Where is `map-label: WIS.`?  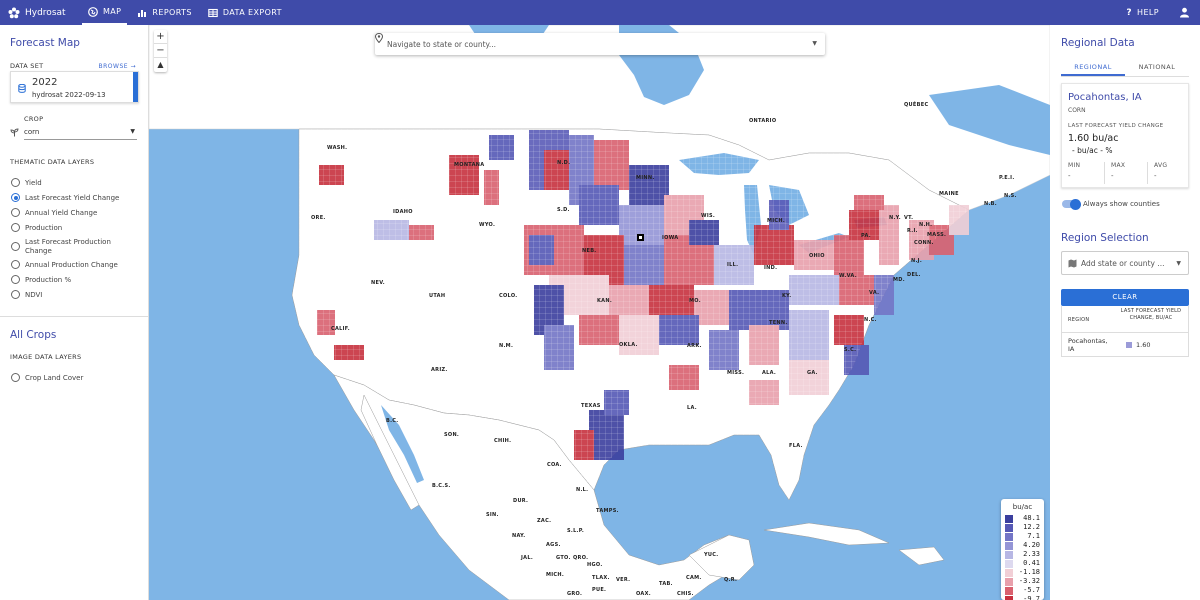 map-label: WIS. is located at coordinates (708, 216).